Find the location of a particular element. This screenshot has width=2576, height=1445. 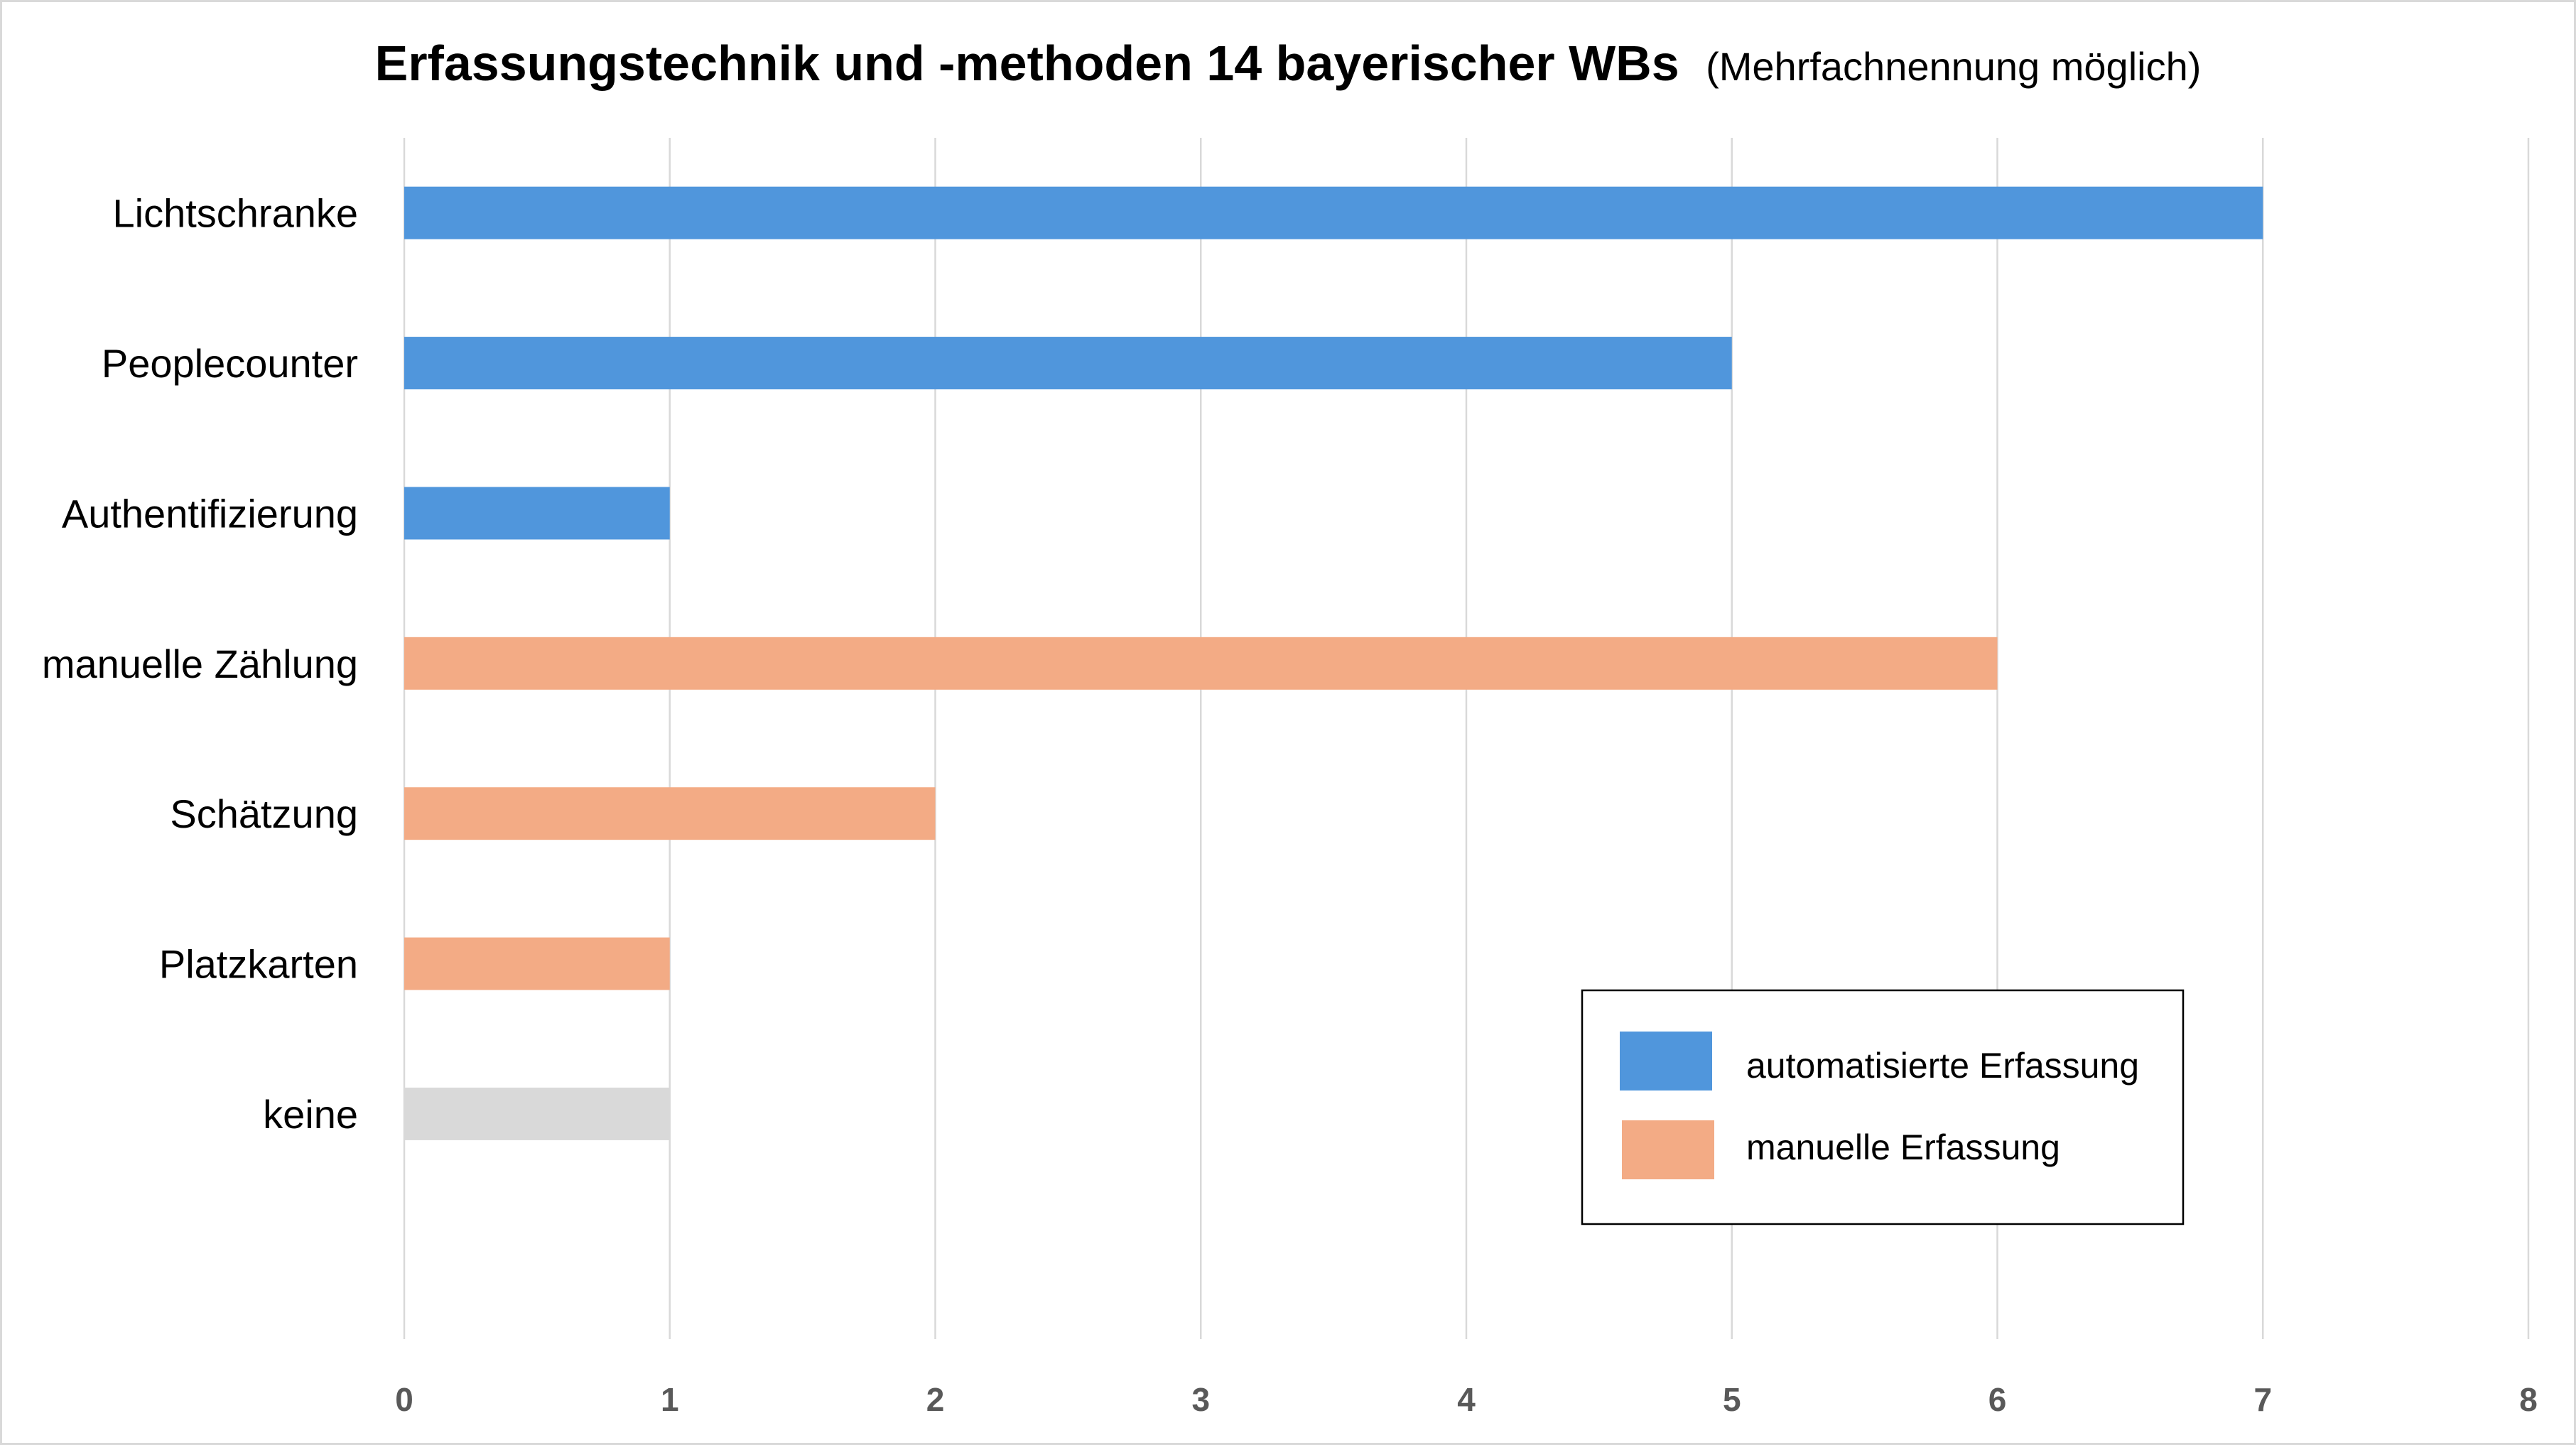

category-label-schaetzung: Schätzung is located at coordinates (264, 813).